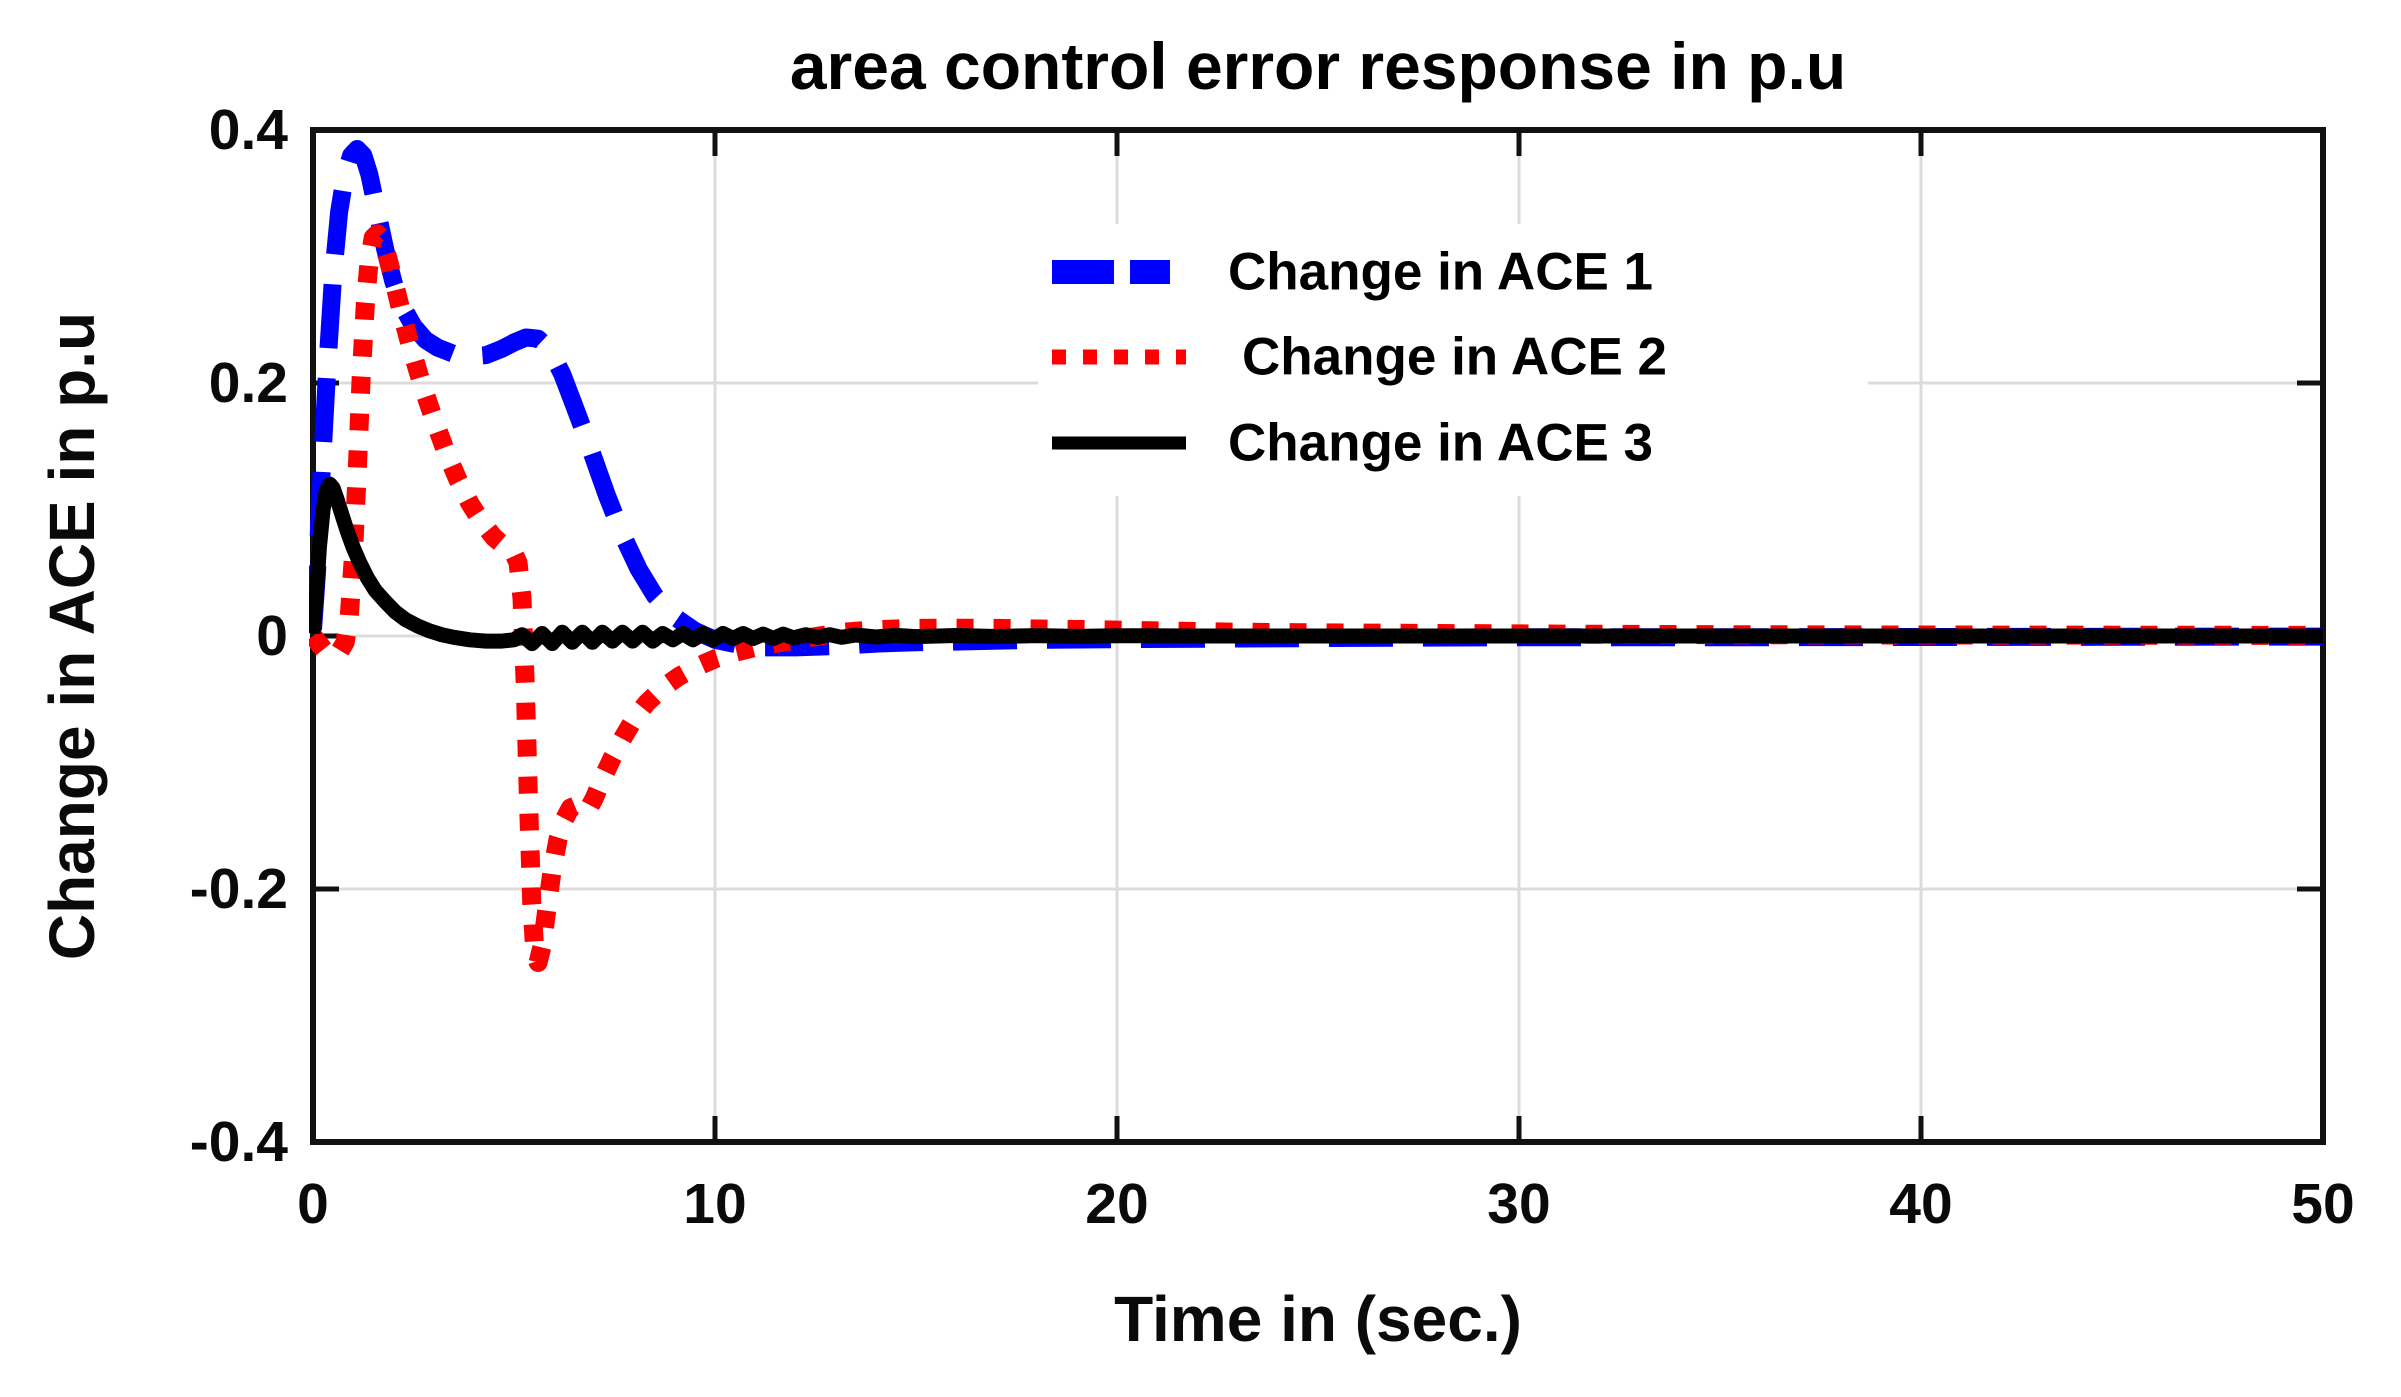 This screenshot has height=1397, width=2401. Describe the element at coordinates (1318, 1319) in the screenshot. I see `x-axis-label: Time in (sec.)` at that location.